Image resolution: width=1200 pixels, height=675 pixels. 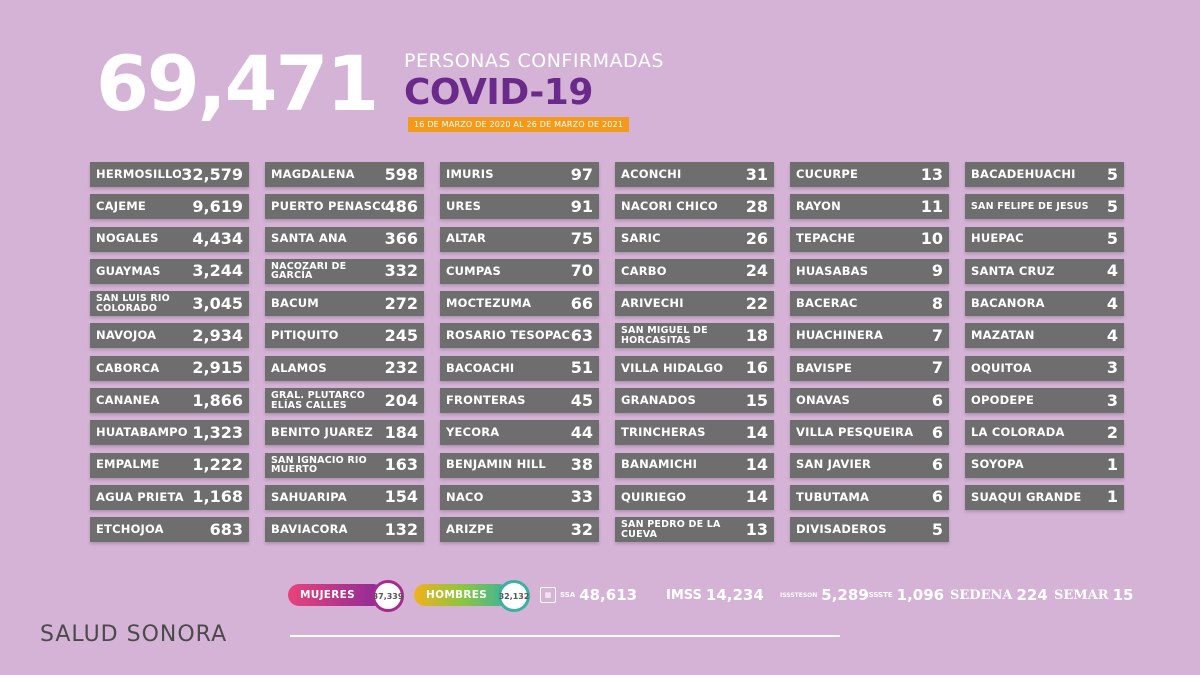 I want to click on municipality-name: SAN FELIPE DE JESÚS, so click(x=1030, y=207).